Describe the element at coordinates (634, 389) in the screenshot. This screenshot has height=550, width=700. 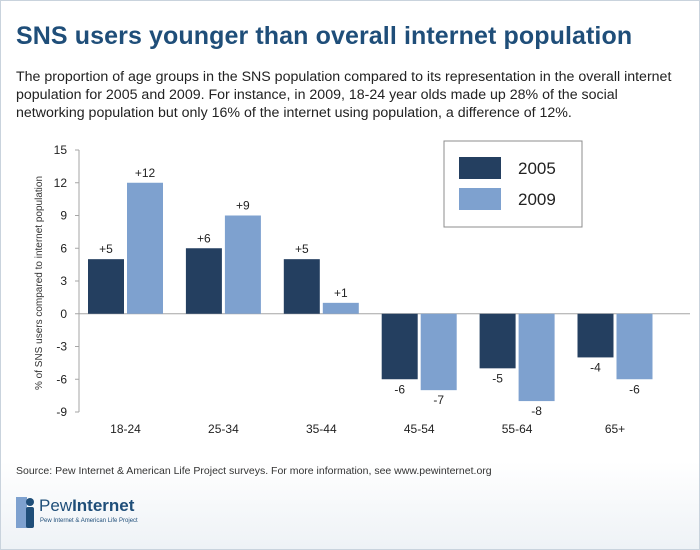
I see `data-label-2009-65+: -6` at that location.